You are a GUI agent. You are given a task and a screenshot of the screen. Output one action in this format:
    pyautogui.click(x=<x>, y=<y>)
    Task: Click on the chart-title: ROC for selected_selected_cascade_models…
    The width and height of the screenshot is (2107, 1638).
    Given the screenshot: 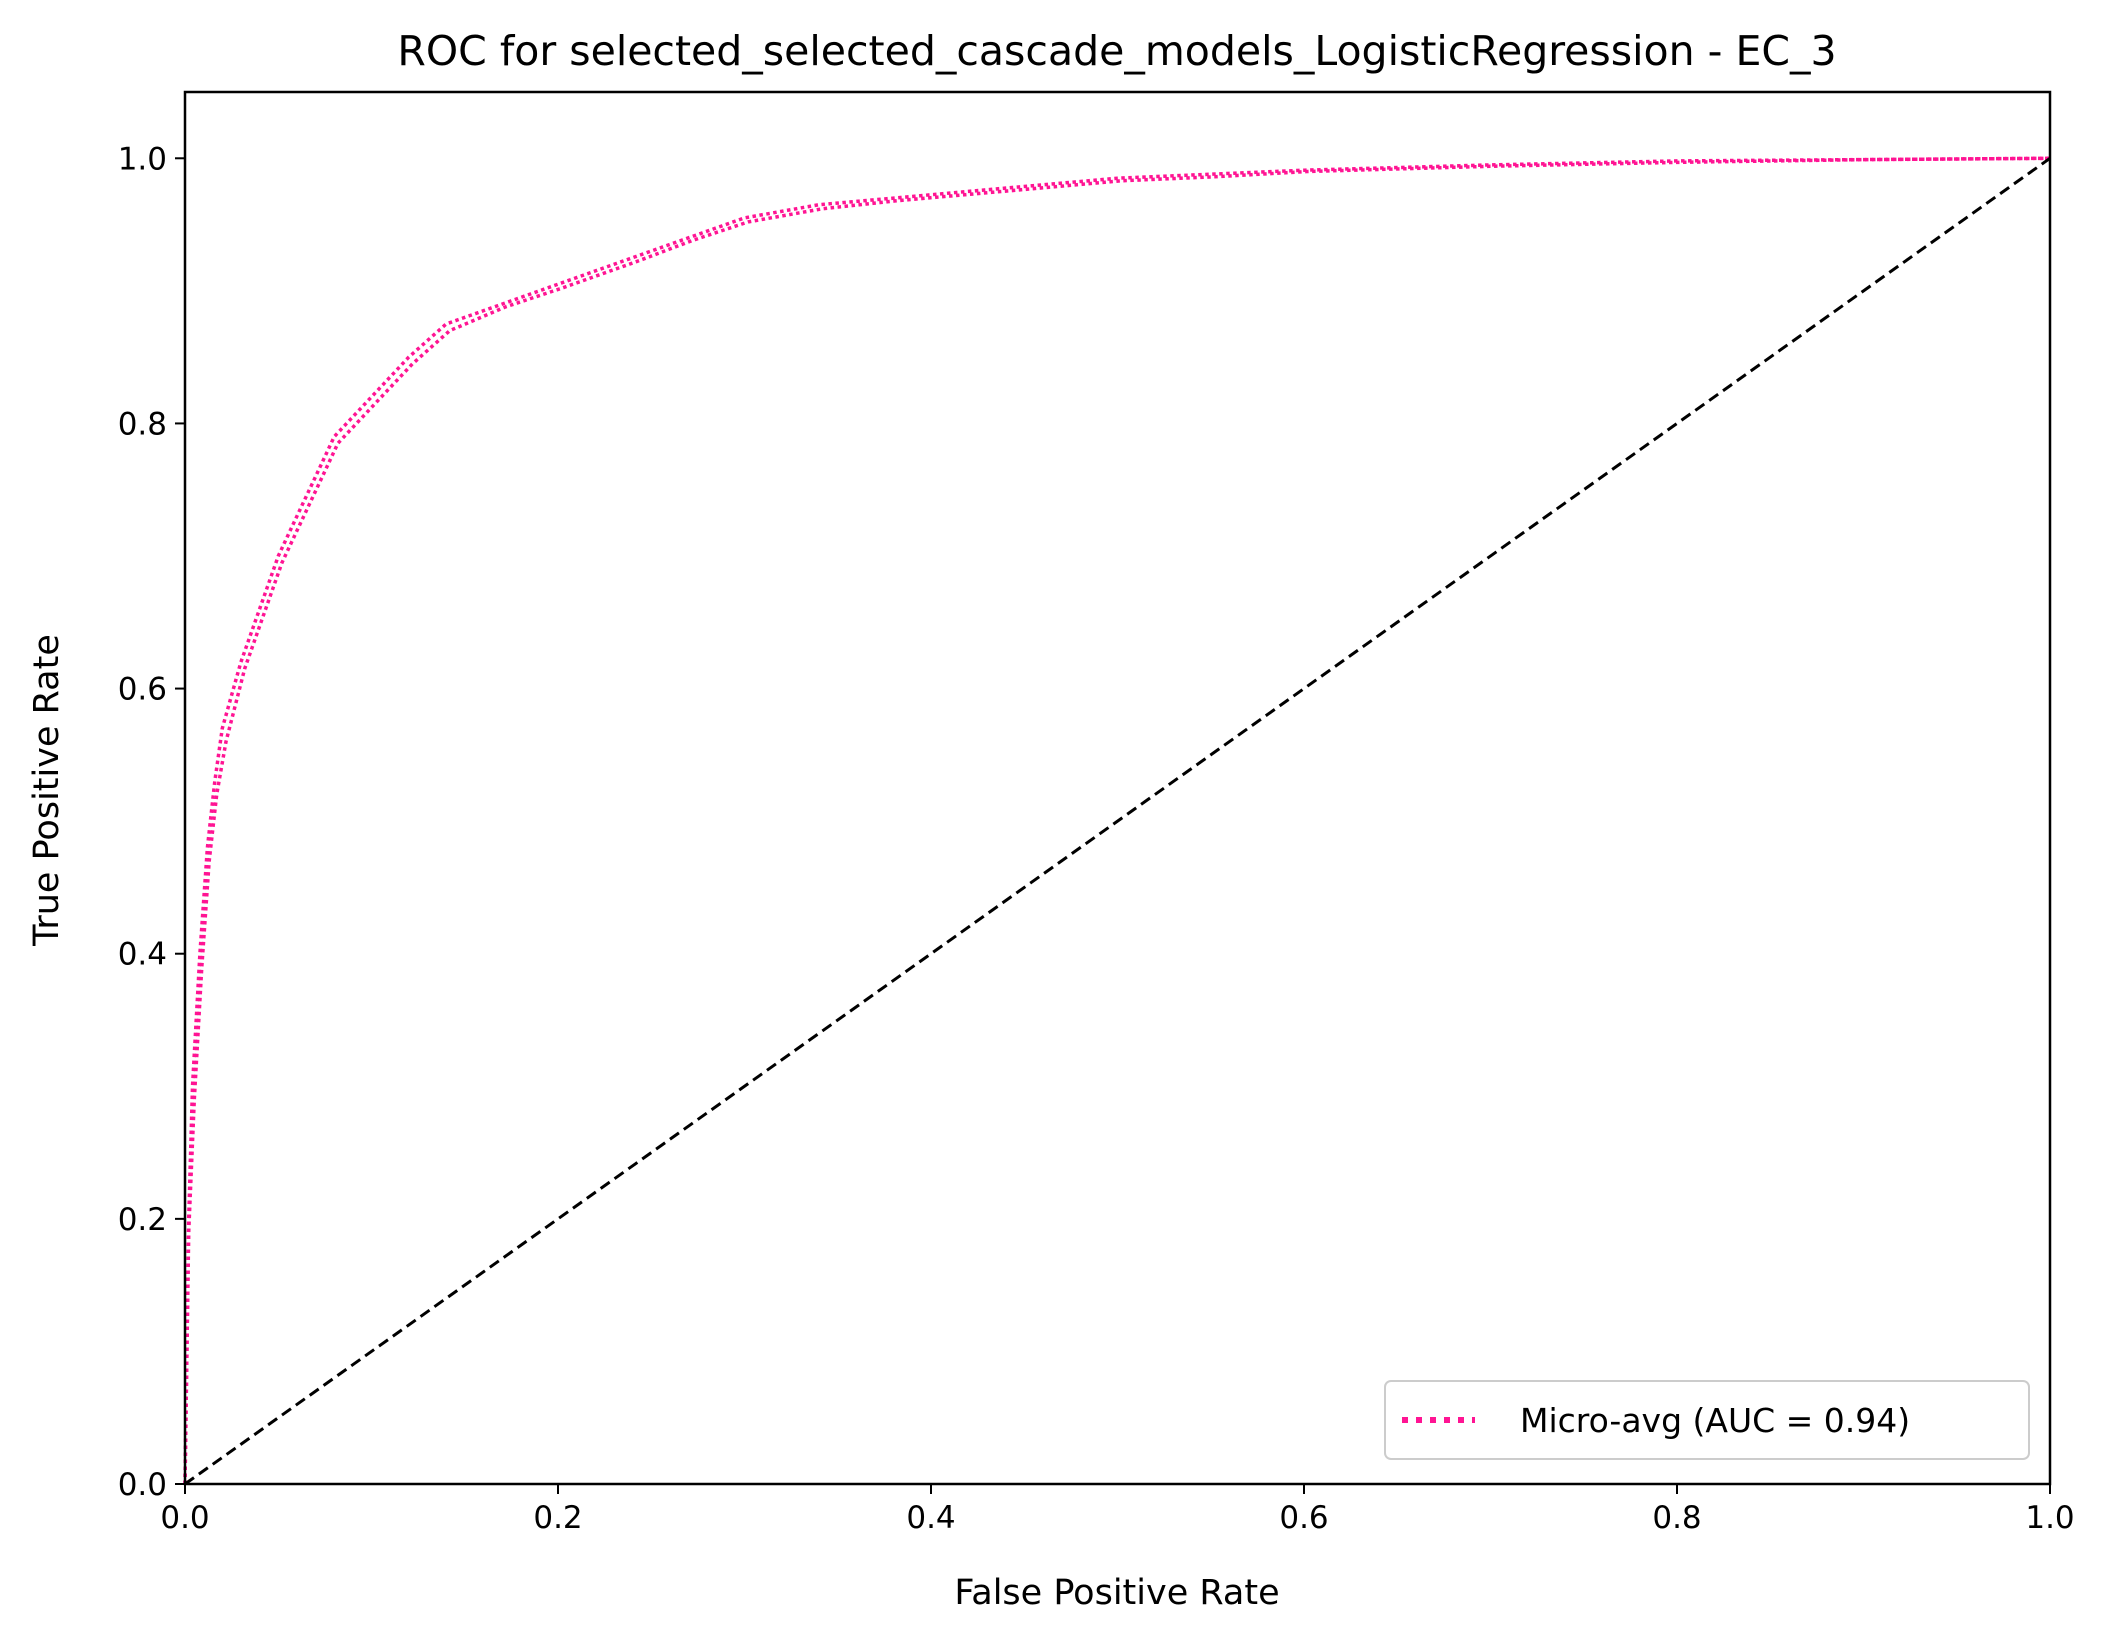 What is the action you would take?
    pyautogui.click(x=1116, y=51)
    